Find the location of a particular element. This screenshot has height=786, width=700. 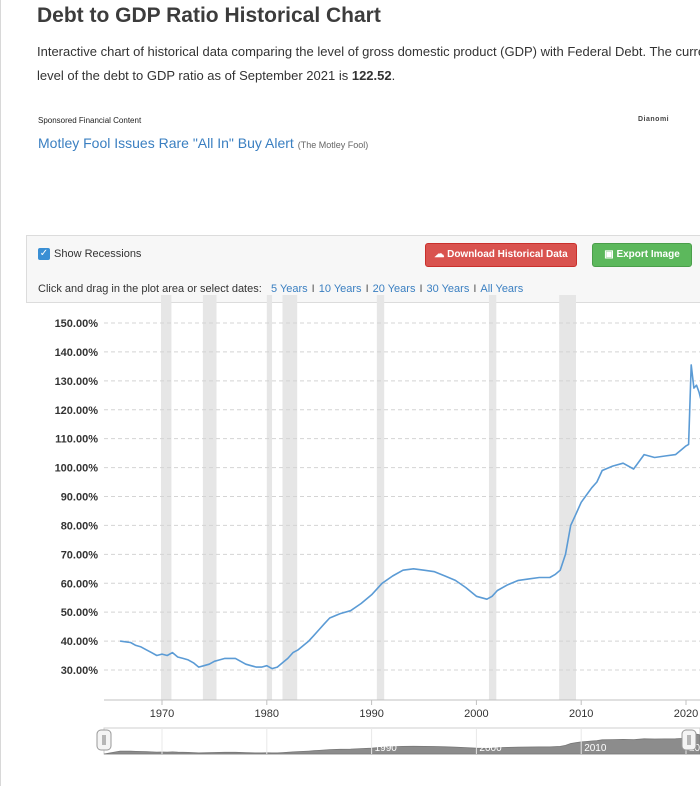

navigator-tick-label: 2010 is located at coordinates (595, 748).